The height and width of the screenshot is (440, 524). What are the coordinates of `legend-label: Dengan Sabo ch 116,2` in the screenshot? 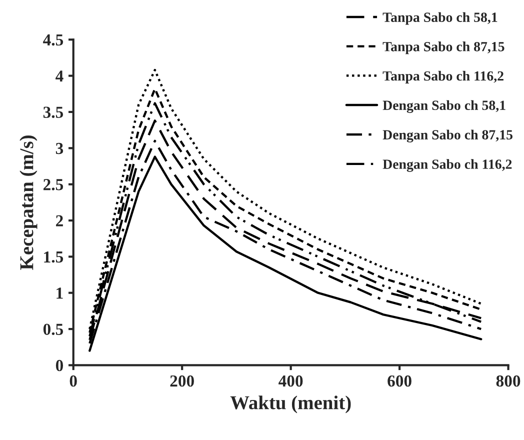 It's located at (447, 165).